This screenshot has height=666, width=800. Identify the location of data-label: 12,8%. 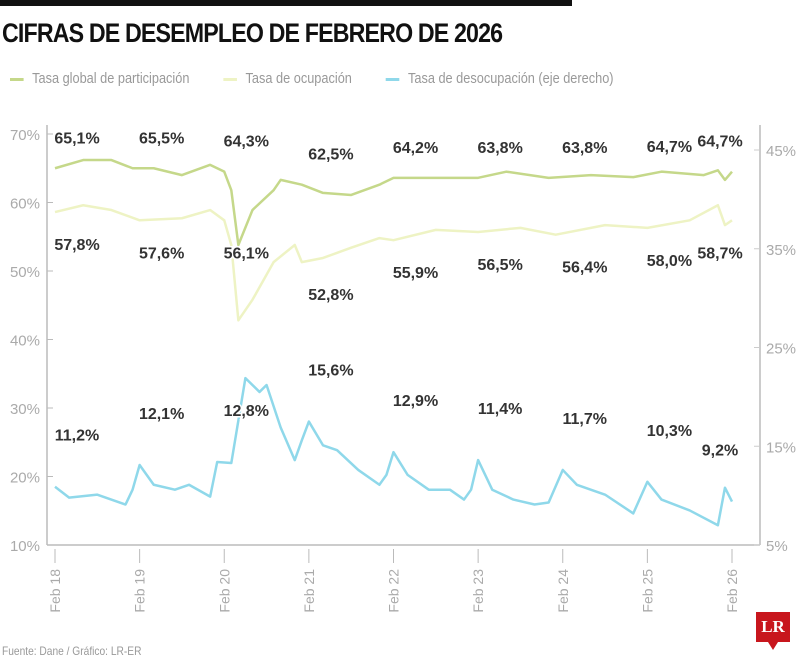
(246, 411).